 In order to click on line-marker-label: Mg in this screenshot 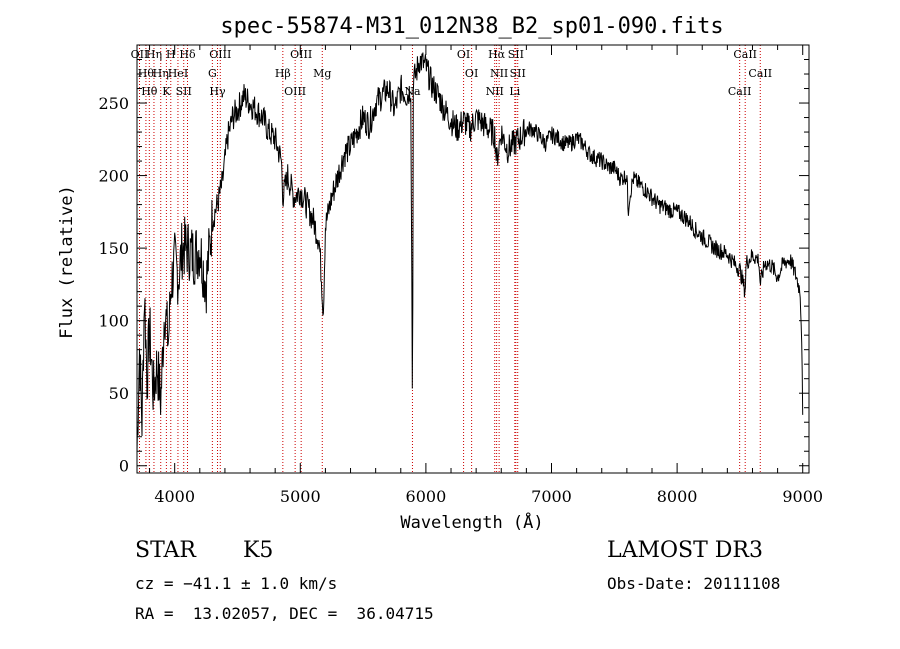, I will do `click(322, 73)`.